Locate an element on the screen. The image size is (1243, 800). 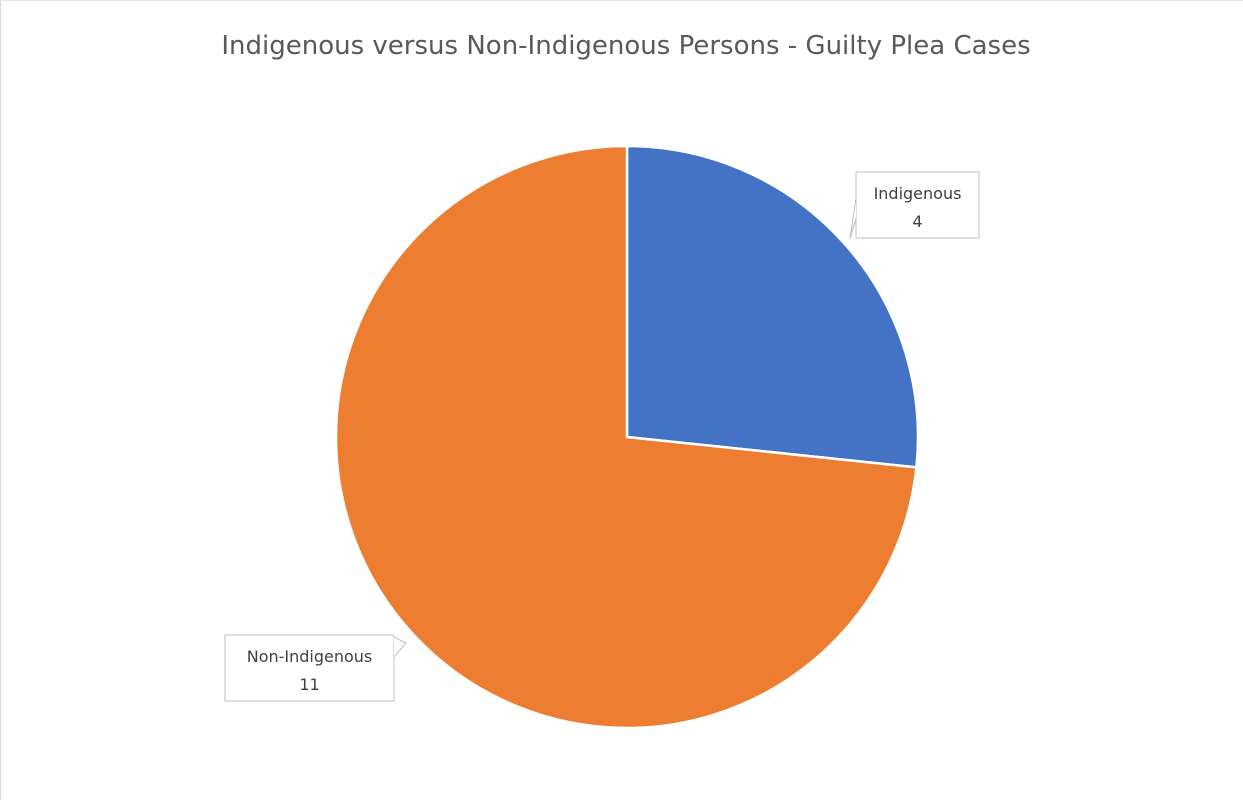
data-label-category: Indigenous is located at coordinates (918, 193).